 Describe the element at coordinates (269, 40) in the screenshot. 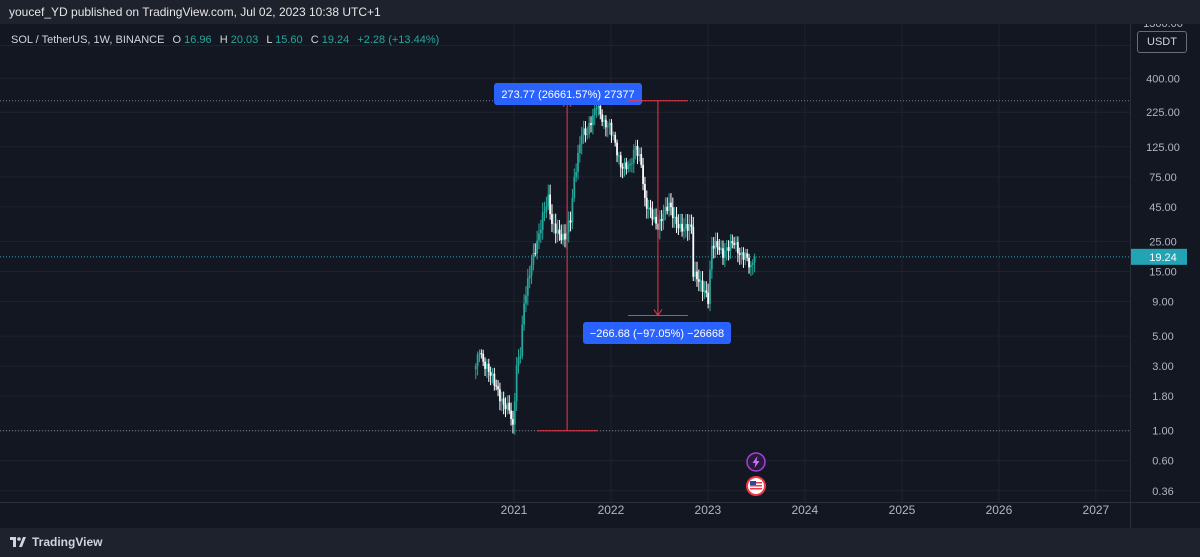

I see `low-label: L` at that location.